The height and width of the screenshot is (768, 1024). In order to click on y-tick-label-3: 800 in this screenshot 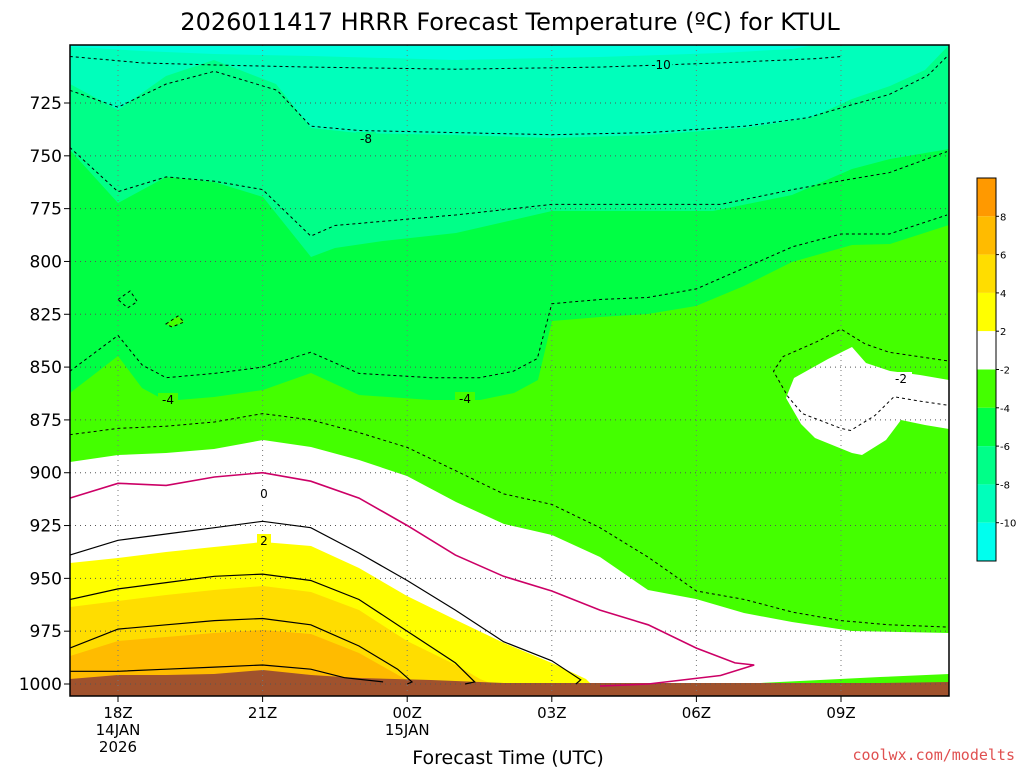, I will do `click(46, 262)`.